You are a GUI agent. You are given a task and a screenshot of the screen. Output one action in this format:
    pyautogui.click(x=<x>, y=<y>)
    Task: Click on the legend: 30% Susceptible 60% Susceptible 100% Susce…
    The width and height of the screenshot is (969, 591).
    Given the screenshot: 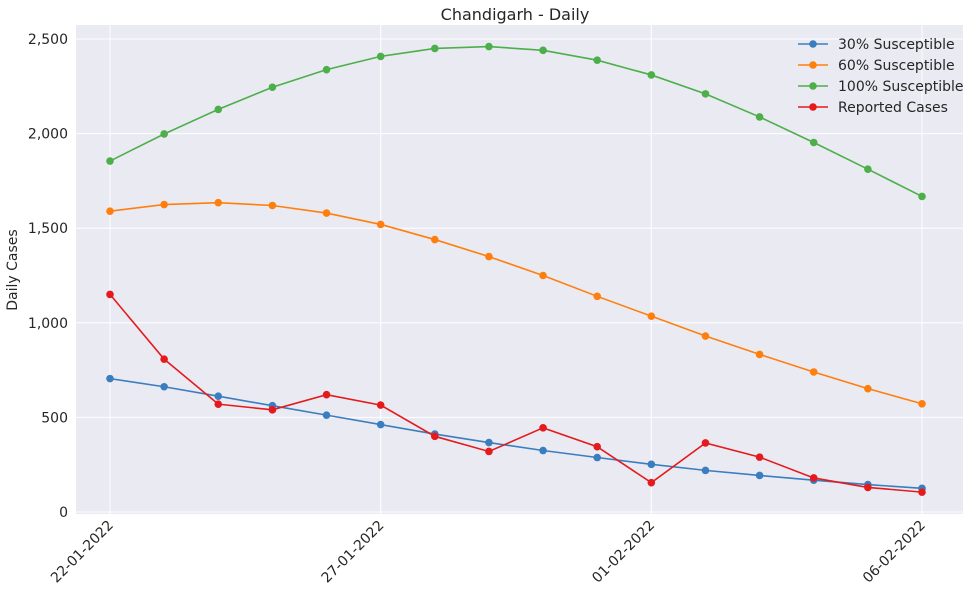 What is the action you would take?
    pyautogui.click(x=881, y=76)
    